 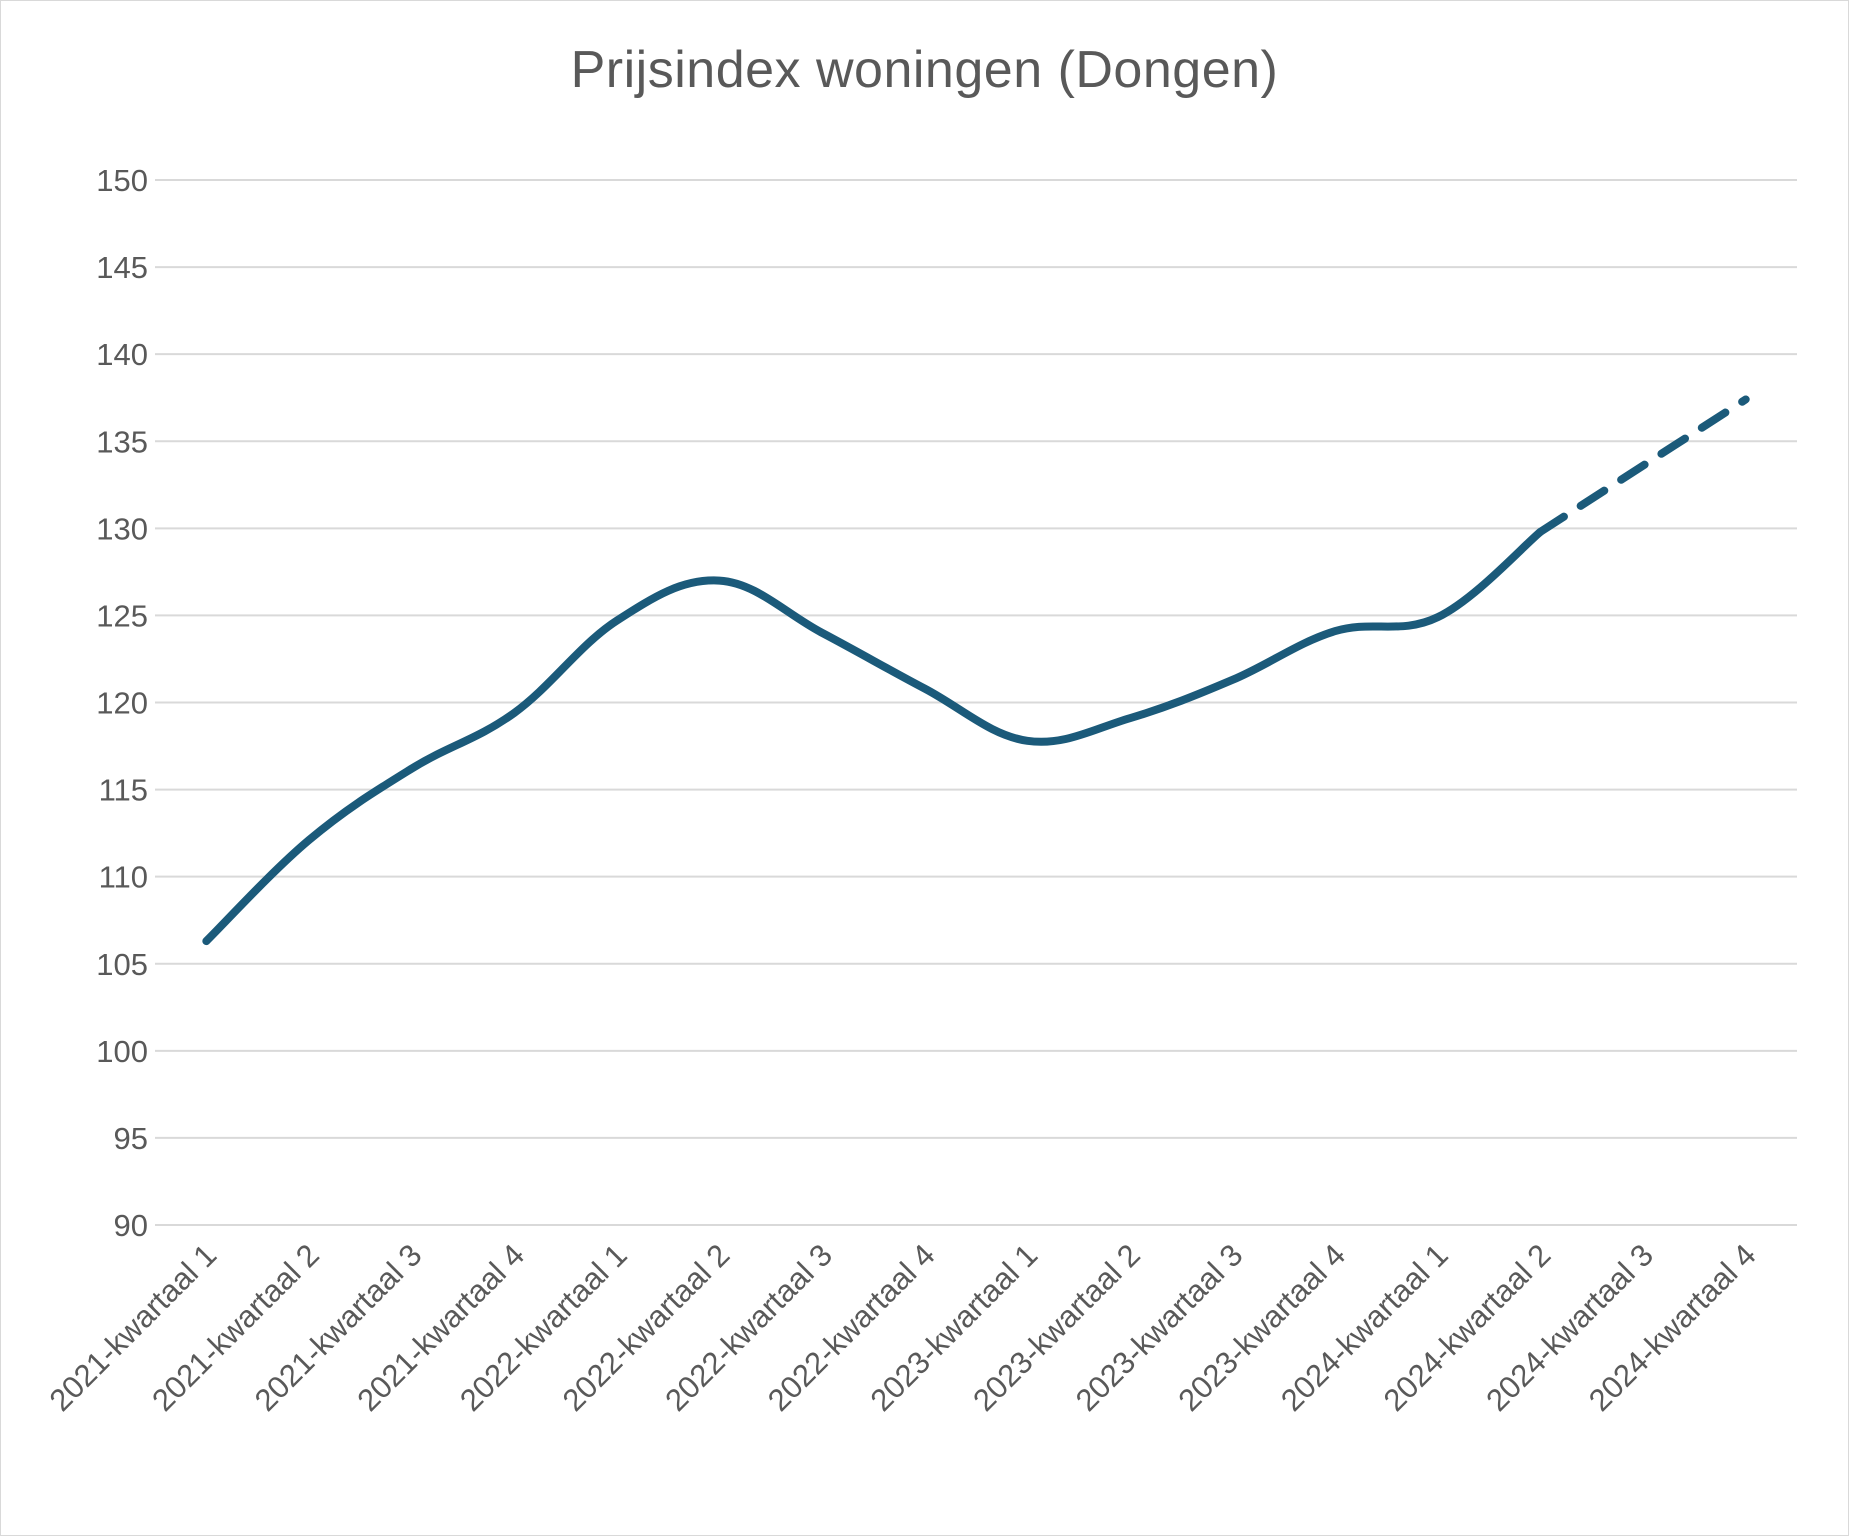 I want to click on y-axis-ticks: 90 95 100 105 110 115 120 125 130 135 140 145 150, so click(x=122, y=703).